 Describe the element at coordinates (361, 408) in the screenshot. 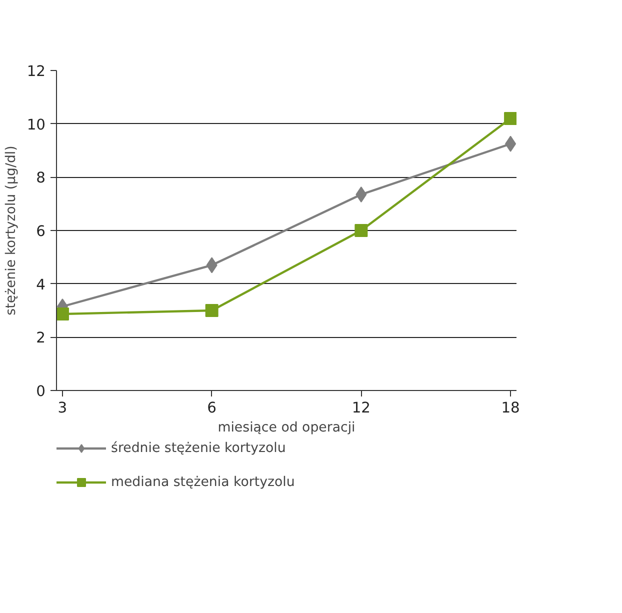

I see `x-tick-label: 12` at that location.